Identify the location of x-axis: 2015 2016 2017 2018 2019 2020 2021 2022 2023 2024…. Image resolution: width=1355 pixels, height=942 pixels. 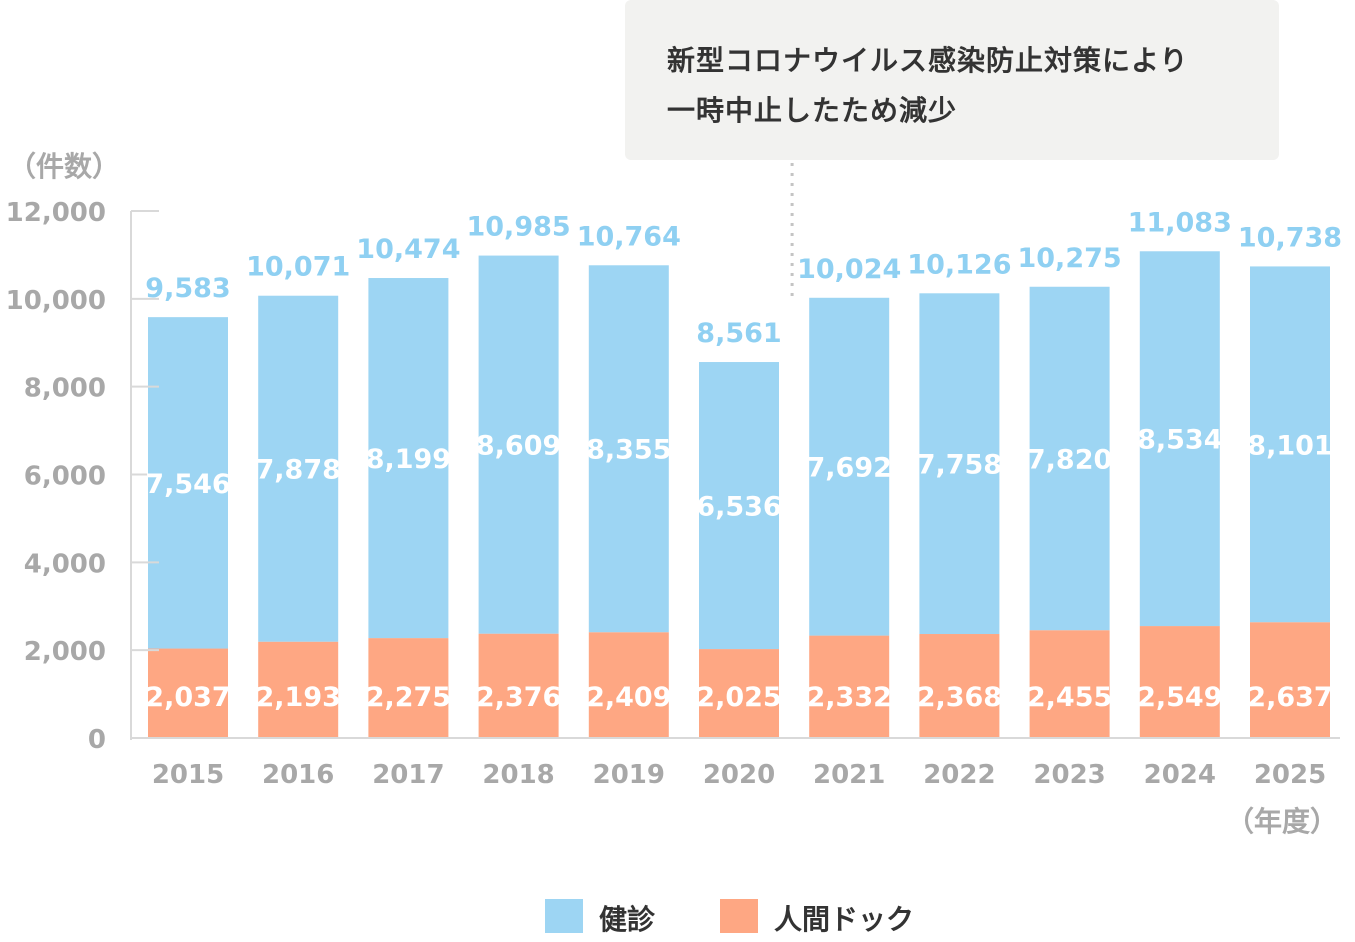
(735, 763).